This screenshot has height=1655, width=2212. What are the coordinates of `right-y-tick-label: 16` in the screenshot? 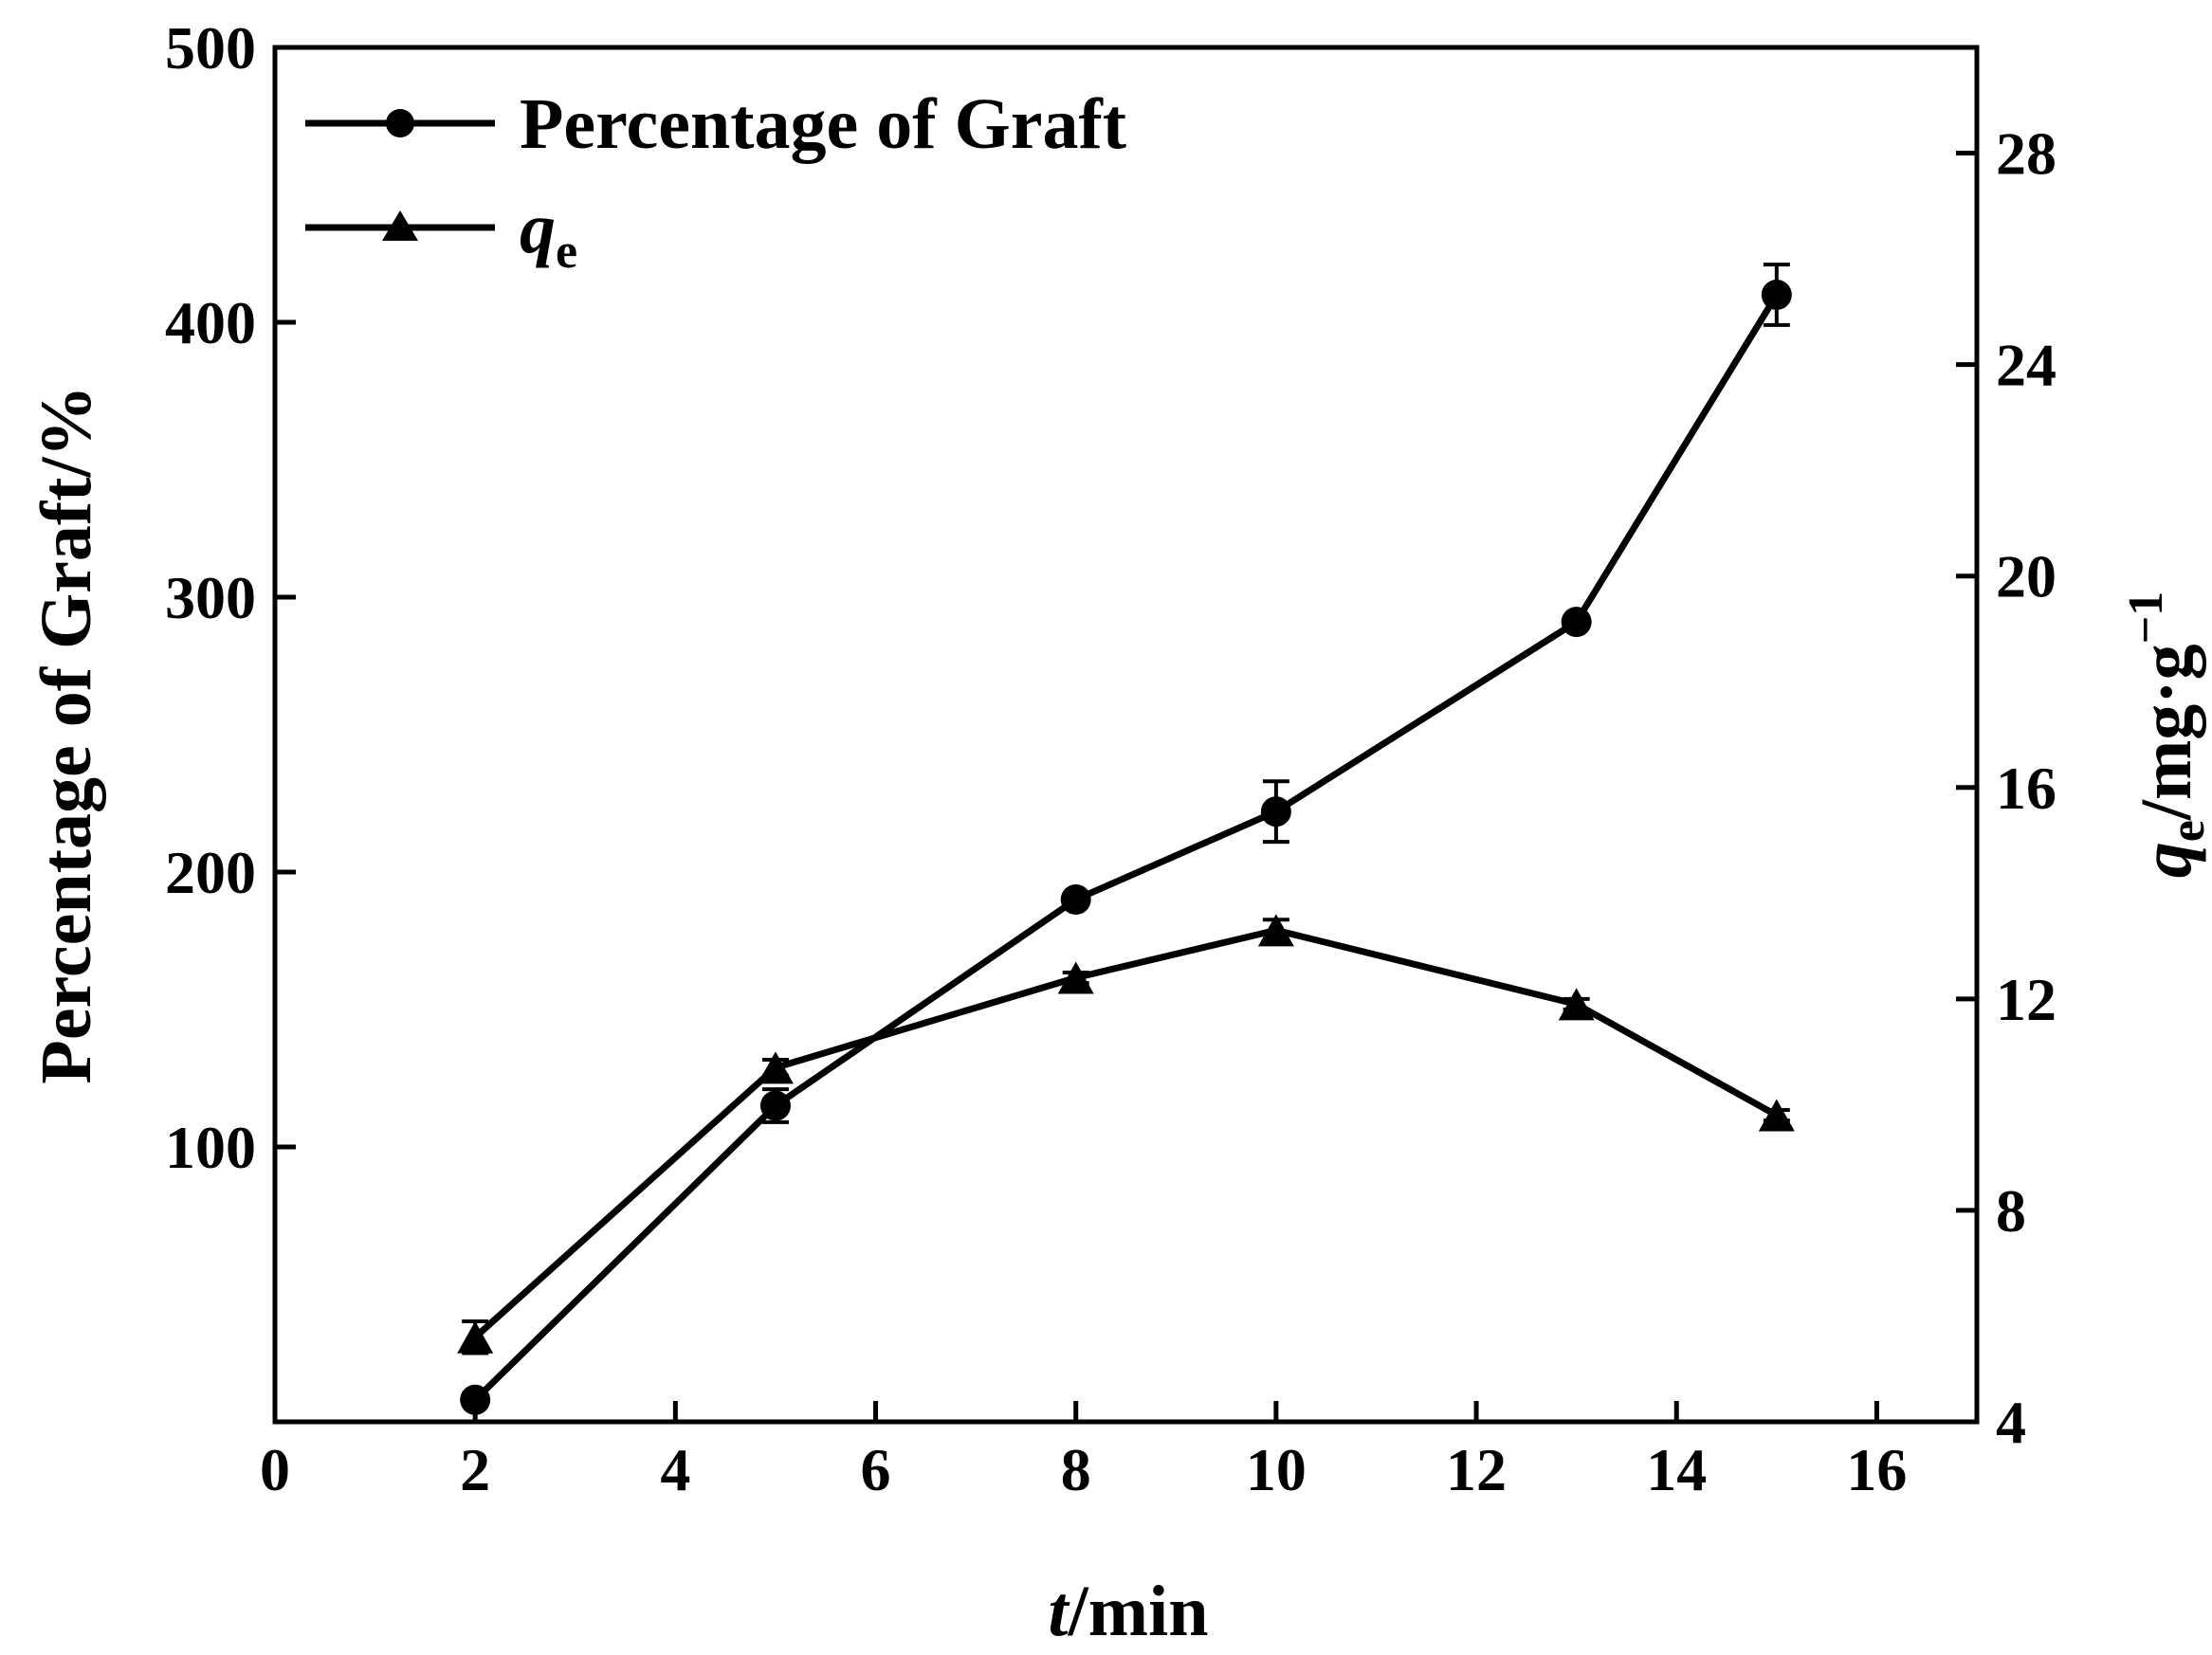 It's located at (2026, 789).